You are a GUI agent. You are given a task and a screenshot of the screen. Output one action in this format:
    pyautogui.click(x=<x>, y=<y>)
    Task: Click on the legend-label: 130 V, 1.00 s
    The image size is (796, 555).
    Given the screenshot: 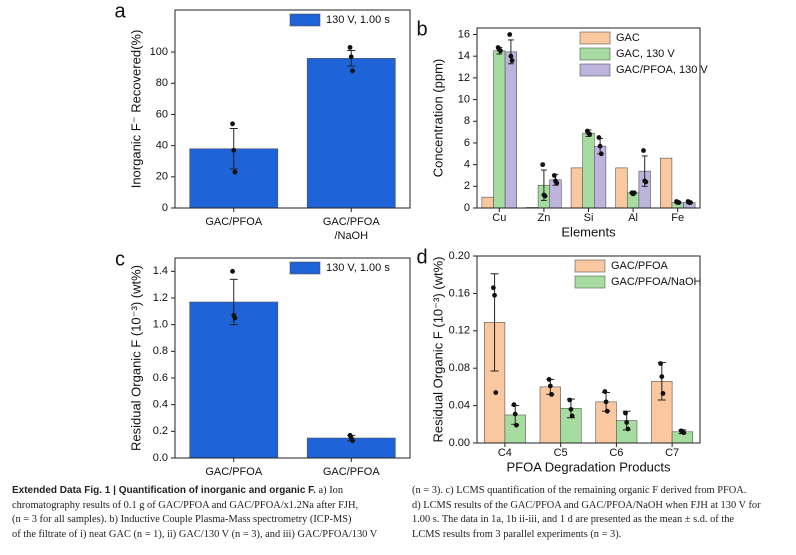 What is the action you would take?
    pyautogui.click(x=358, y=20)
    